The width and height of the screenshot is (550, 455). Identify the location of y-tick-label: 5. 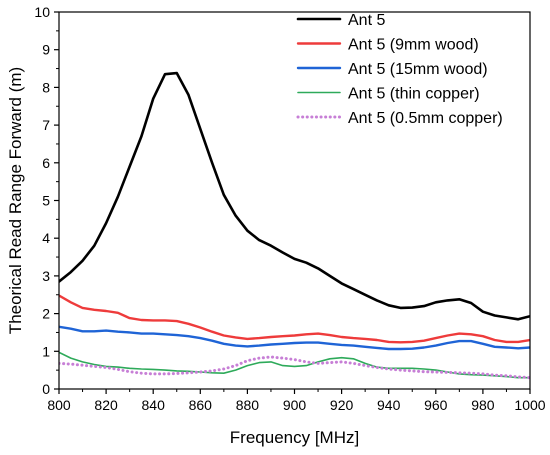
(46, 201).